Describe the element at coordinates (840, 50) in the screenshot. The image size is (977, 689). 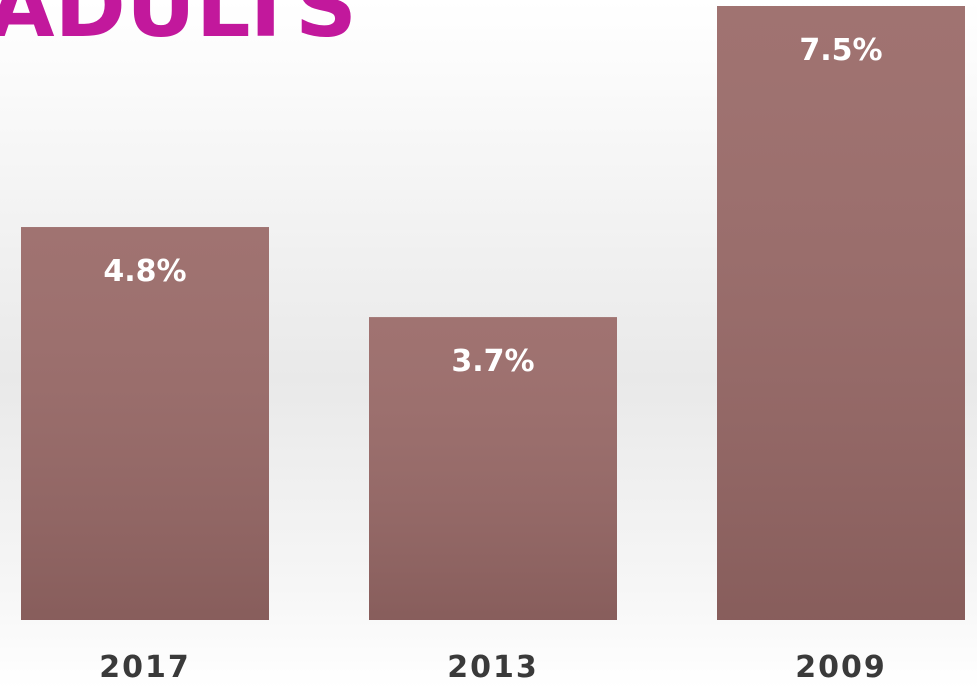
I see `value-label: 7.5%` at that location.